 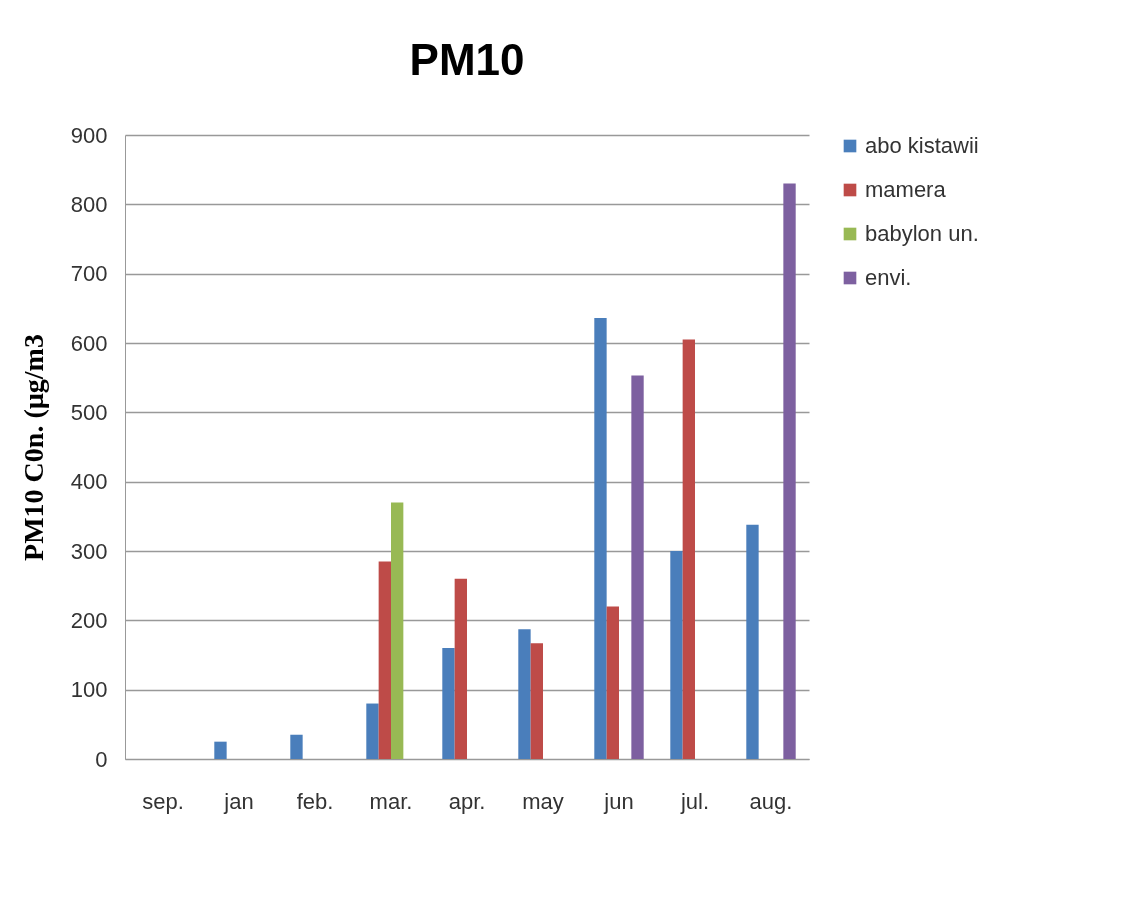 I want to click on x-tick-label: jun, so click(x=618, y=801).